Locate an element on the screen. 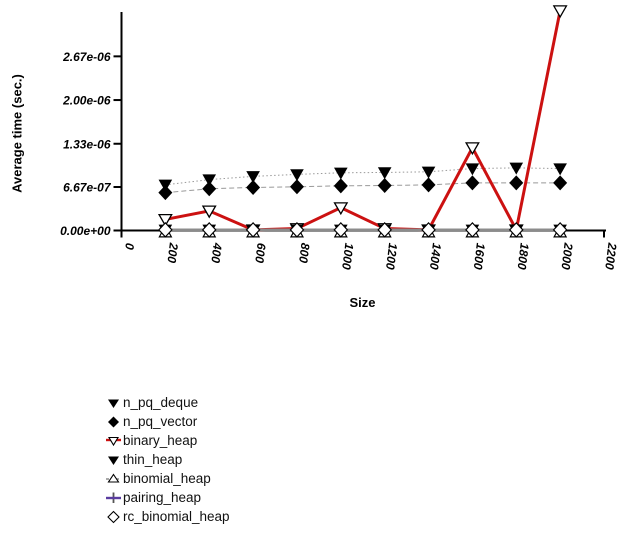 This screenshot has height=543, width=620. filled-diamond-icon is located at coordinates (113, 422).